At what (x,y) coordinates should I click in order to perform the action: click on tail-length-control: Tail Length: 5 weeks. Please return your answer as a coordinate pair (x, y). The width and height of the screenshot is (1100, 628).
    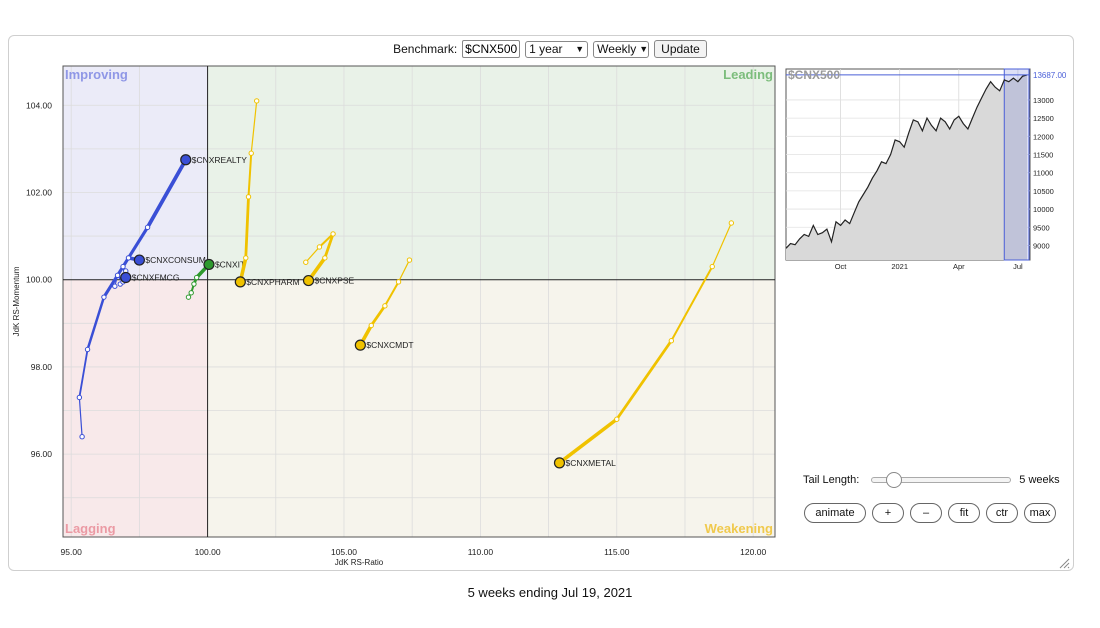
    Looking at the image, I should click on (933, 480).